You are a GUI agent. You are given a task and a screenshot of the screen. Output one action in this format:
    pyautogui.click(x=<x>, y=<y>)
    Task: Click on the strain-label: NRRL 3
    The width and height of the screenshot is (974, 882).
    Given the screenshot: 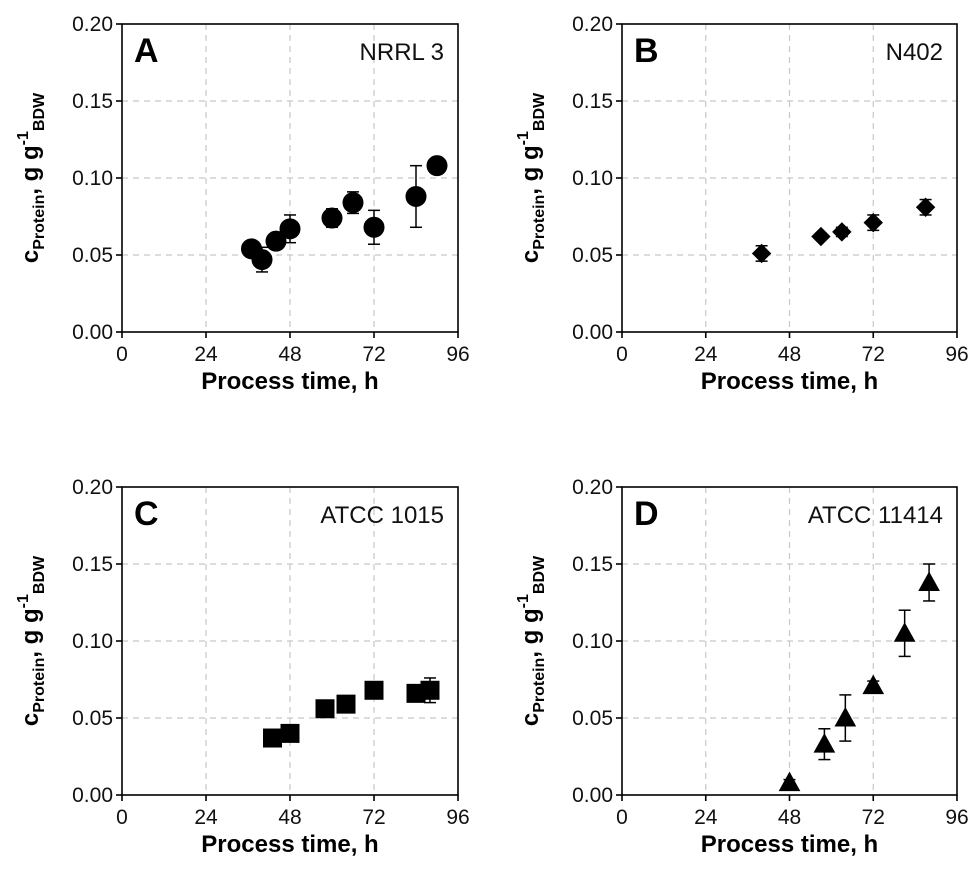 What is the action you would take?
    pyautogui.click(x=402, y=52)
    